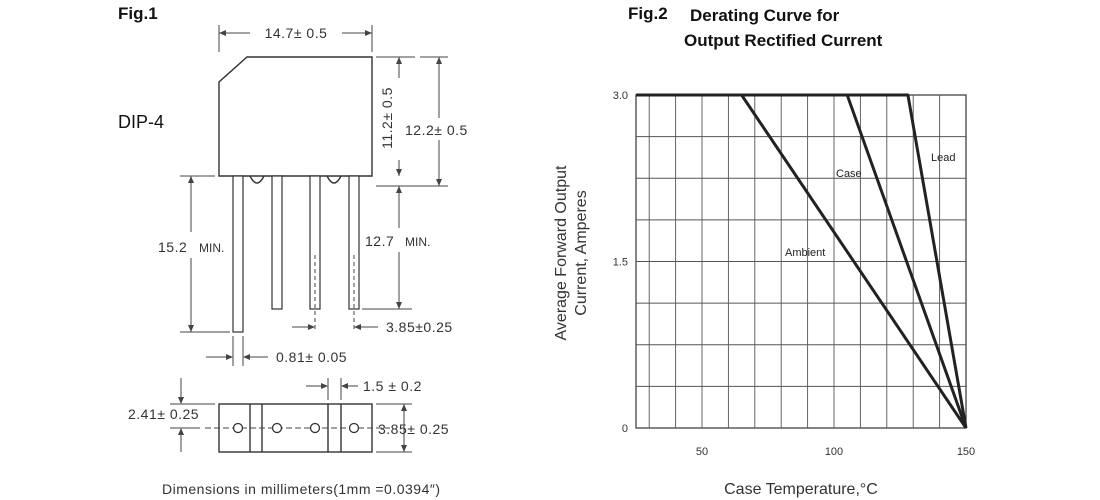 Image resolution: width=1100 pixels, height=500 pixels. I want to click on dimensions-footer: Dimensions in millimeters(1mm =0.0394″), so click(301, 489).